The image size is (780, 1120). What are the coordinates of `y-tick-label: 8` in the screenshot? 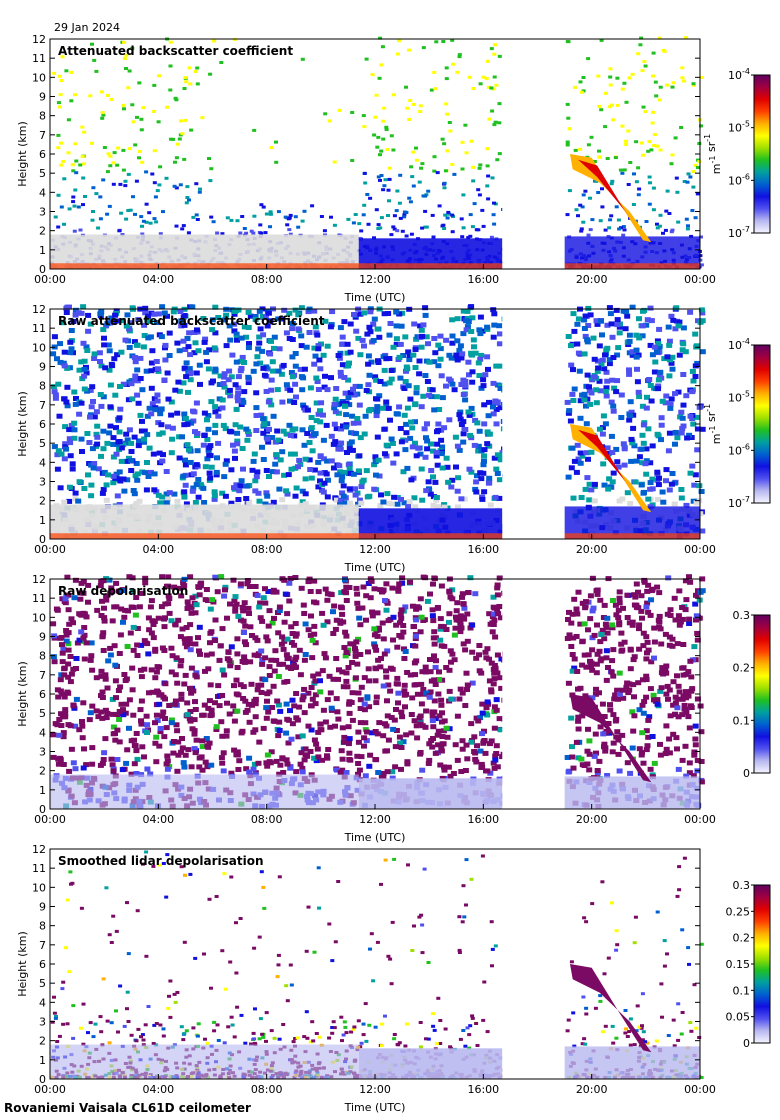 It's located at (42, 116).